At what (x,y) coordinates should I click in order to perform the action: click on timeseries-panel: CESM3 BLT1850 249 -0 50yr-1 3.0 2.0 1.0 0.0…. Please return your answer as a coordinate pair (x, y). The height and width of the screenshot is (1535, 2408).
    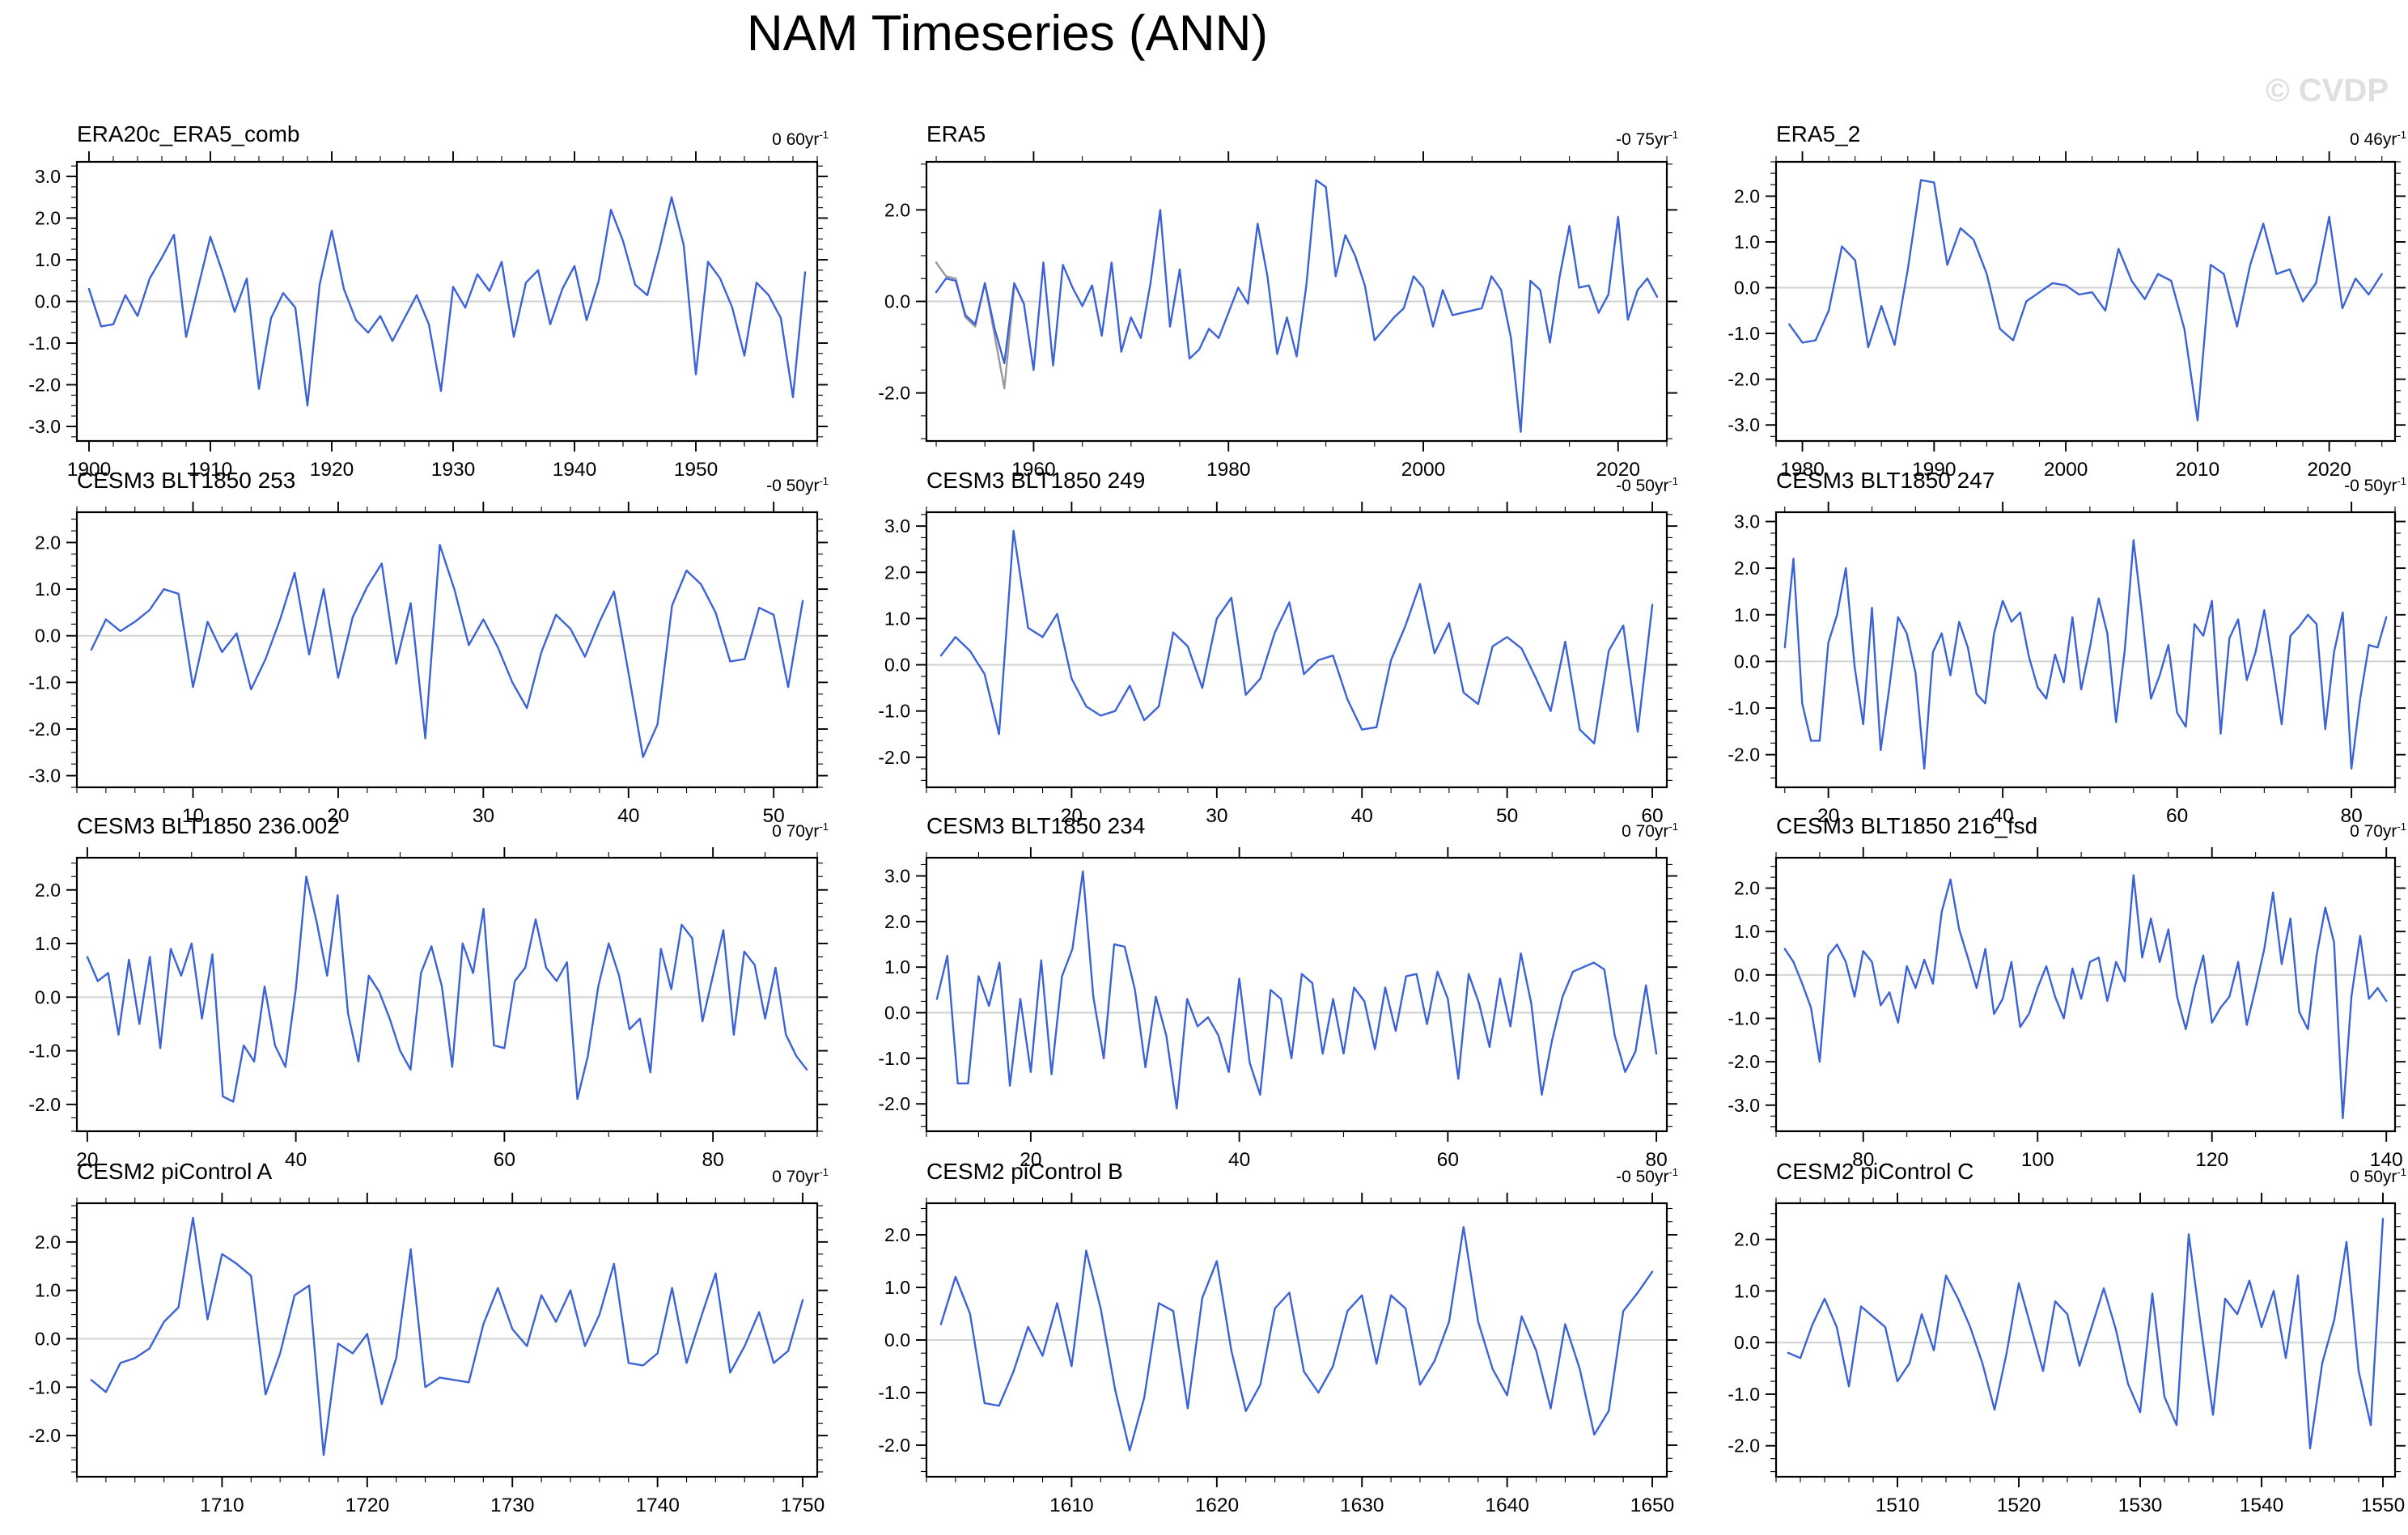
    Looking at the image, I should click on (1271, 657).